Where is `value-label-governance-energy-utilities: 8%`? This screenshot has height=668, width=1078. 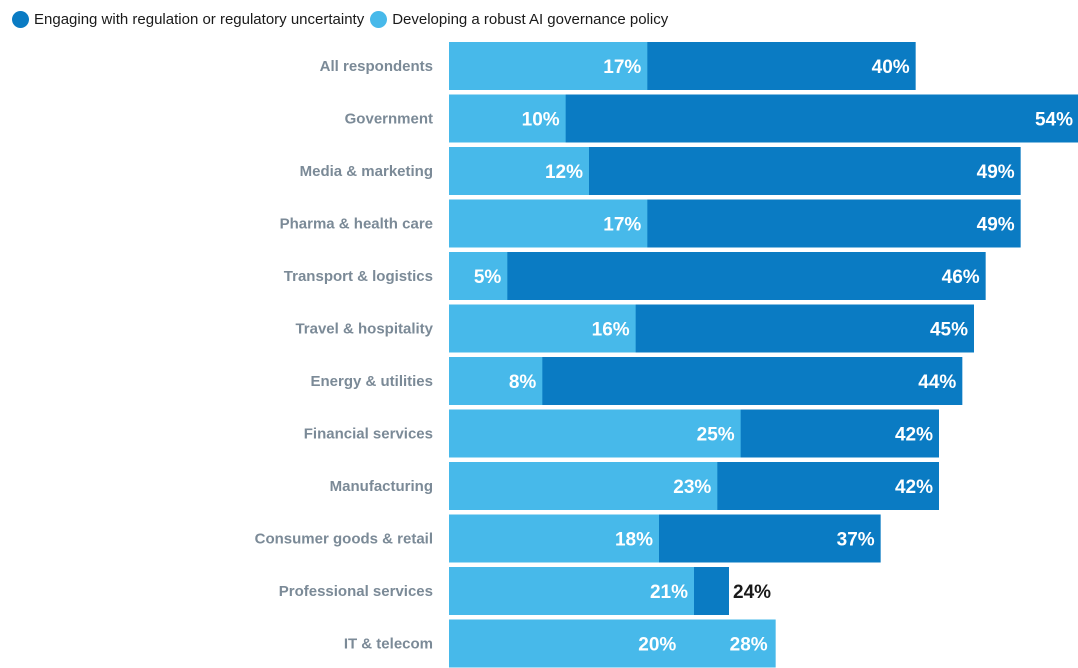
value-label-governance-energy-utilities: 8% is located at coordinates (523, 382).